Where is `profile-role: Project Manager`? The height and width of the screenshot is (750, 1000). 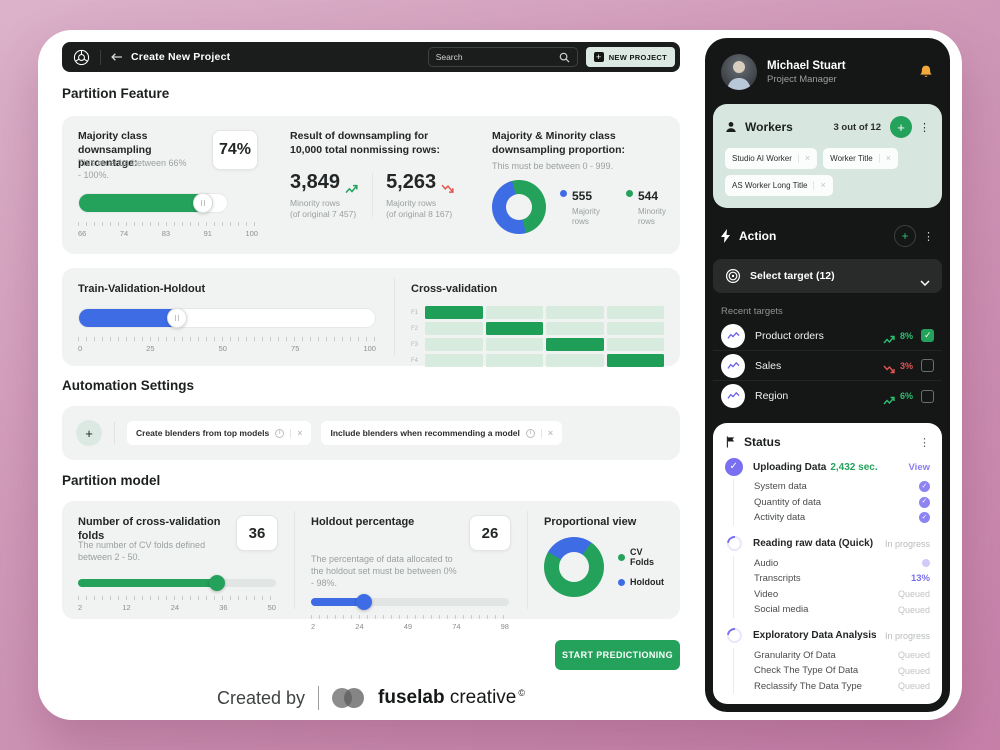
profile-role: Project Manager is located at coordinates (802, 79).